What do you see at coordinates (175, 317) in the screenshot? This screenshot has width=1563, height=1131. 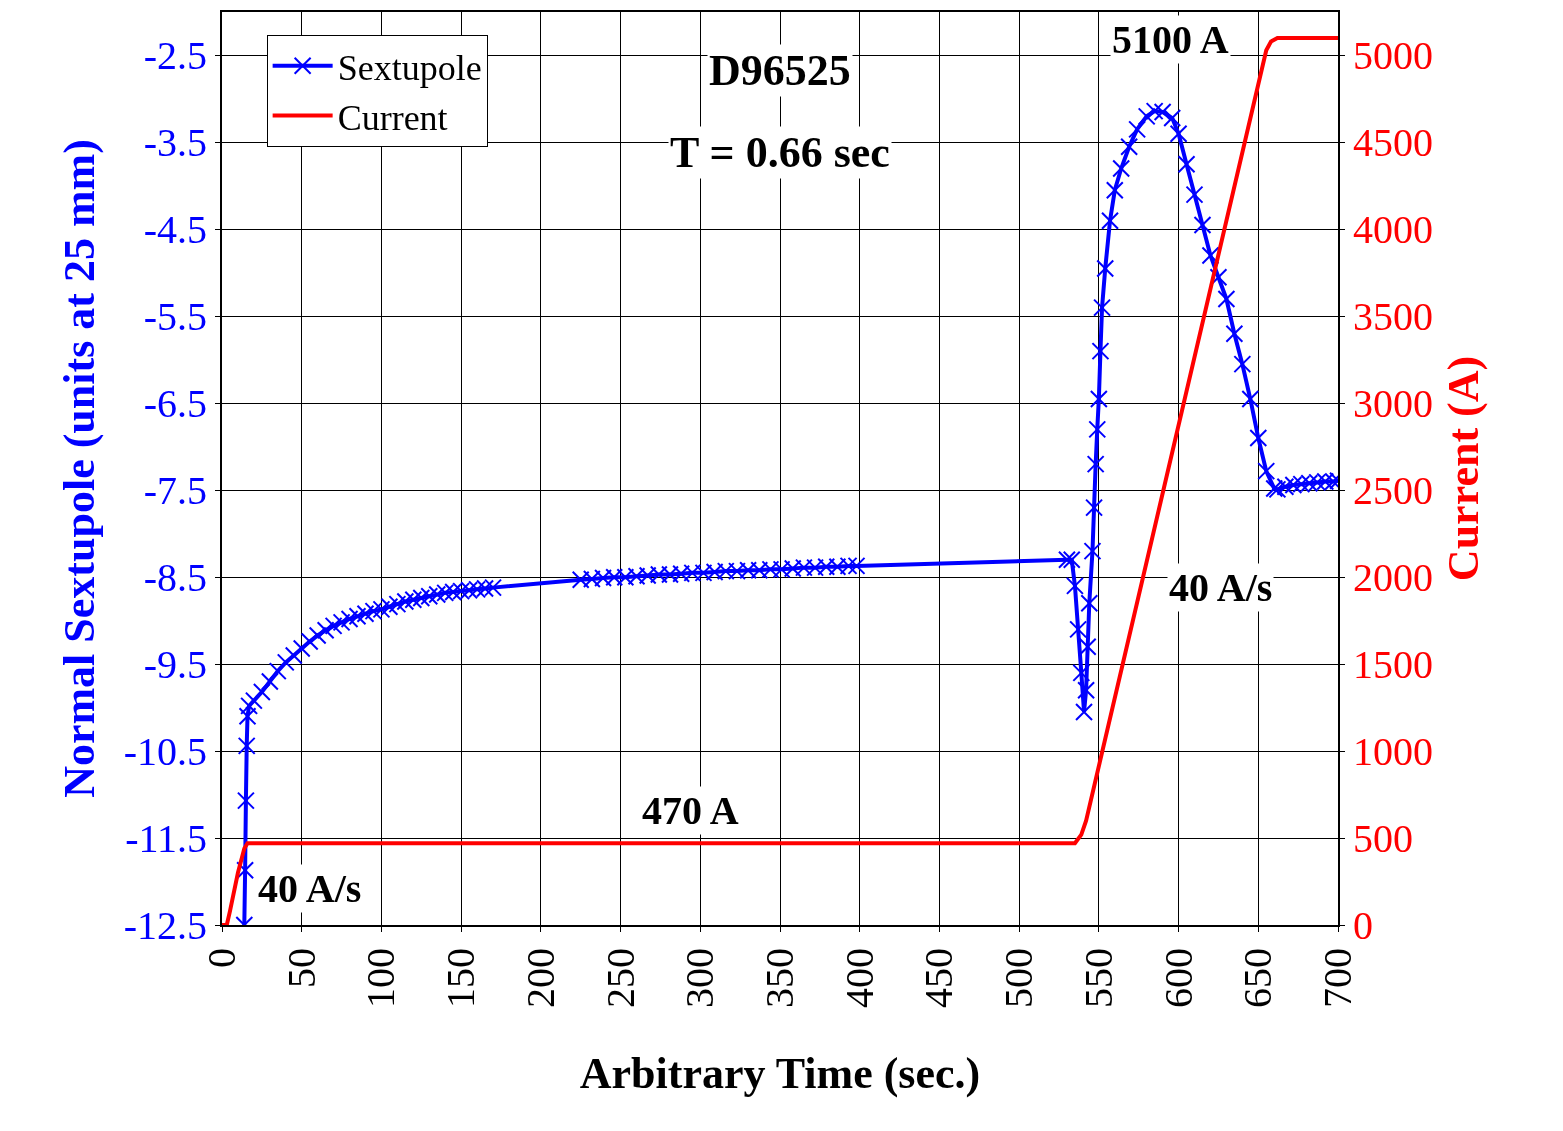 I see `y-tick-label: -5.5` at bounding box center [175, 317].